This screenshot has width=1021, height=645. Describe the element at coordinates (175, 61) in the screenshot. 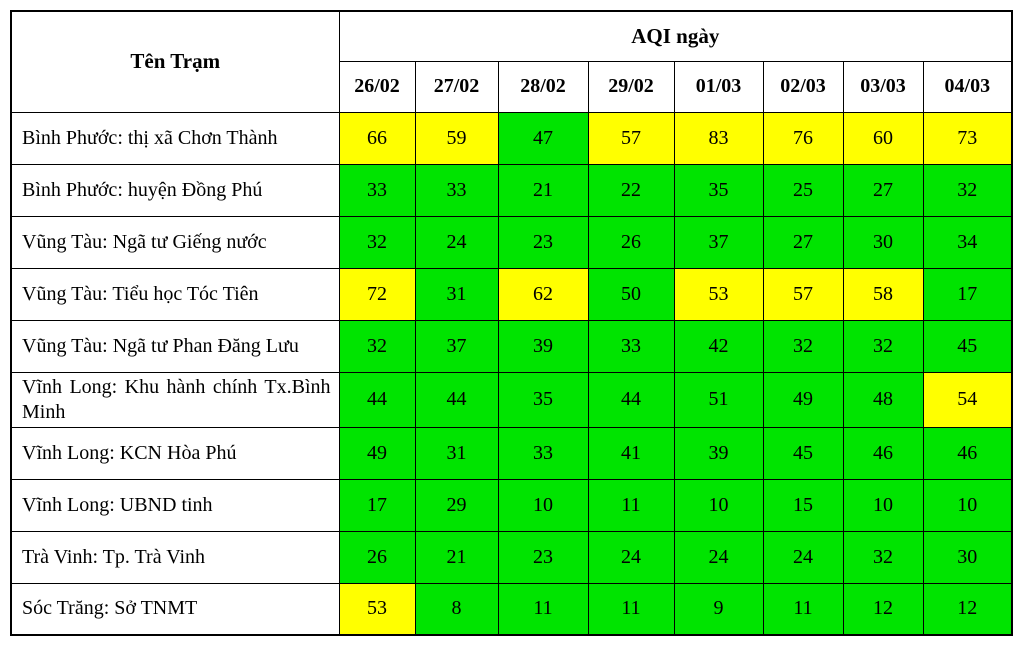

I see `station-column-header: Tên Trạm` at that location.